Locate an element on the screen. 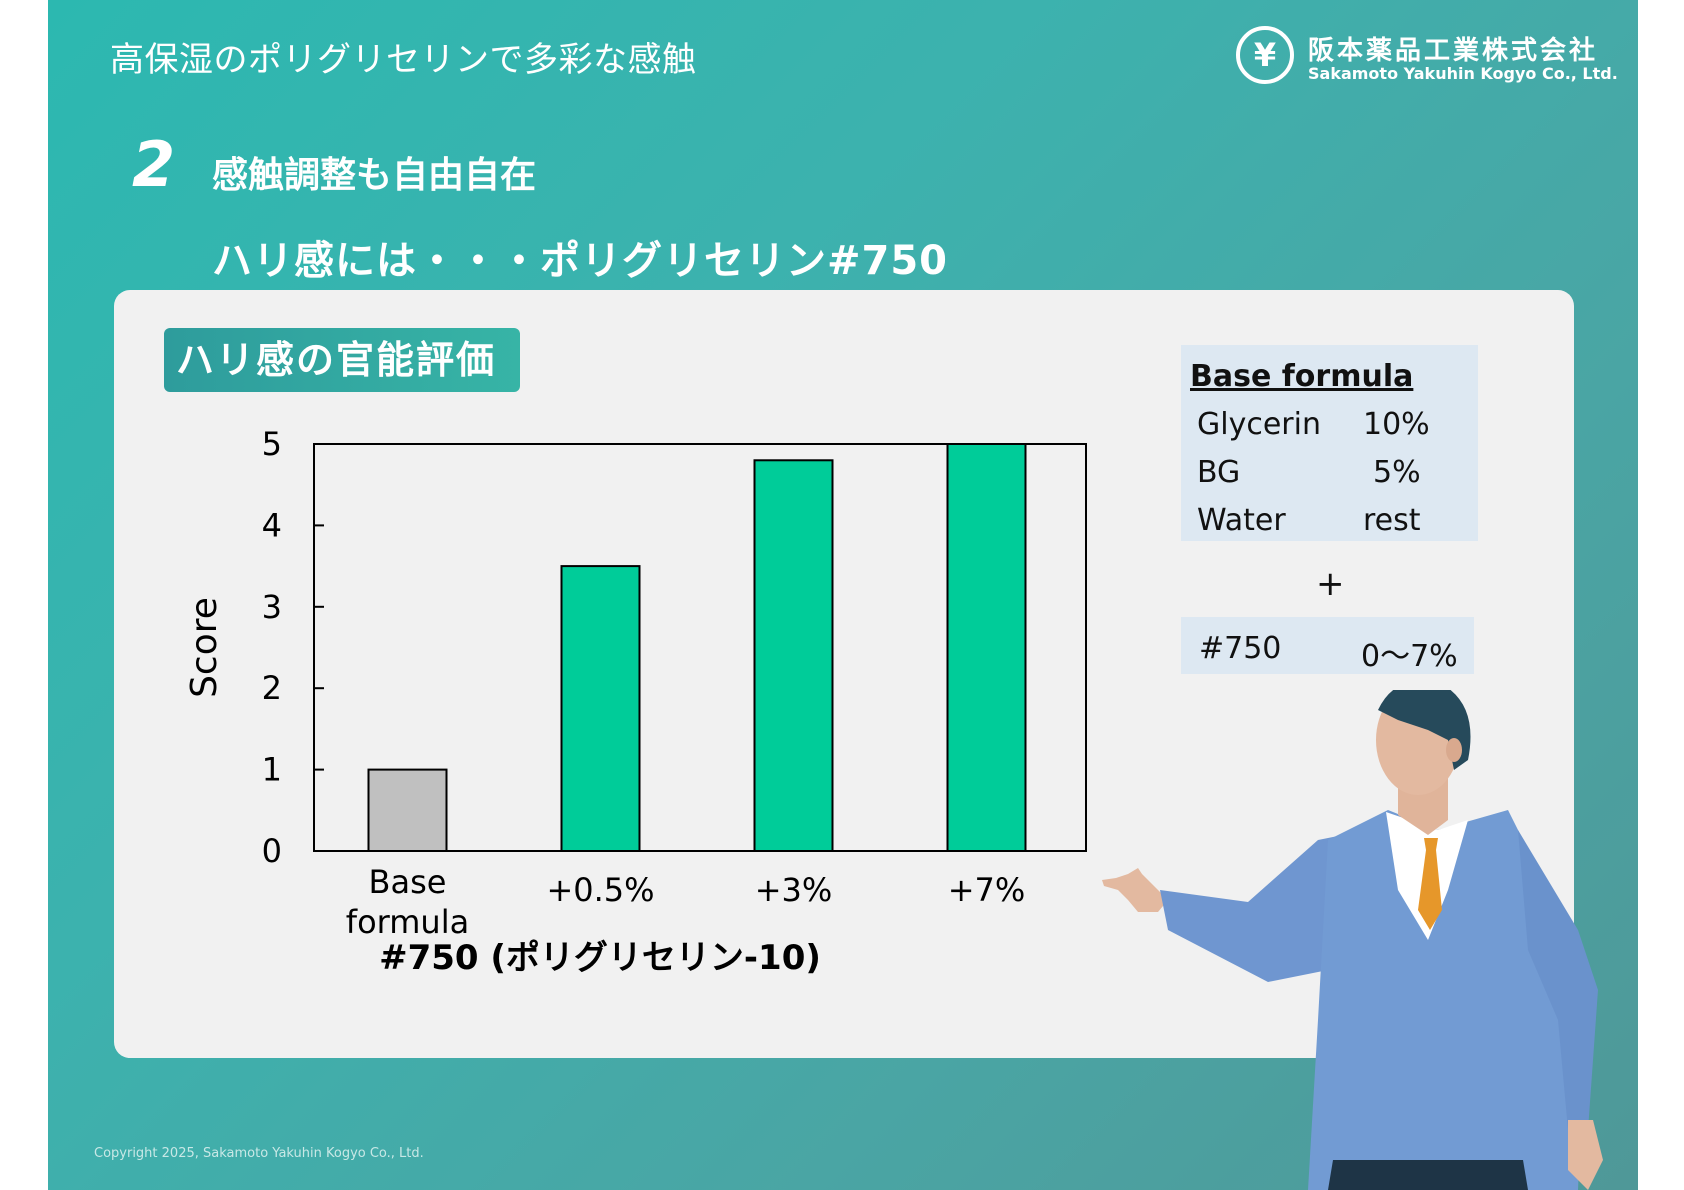 This screenshot has height=1190, width=1684. presenter-hair is located at coordinates (1424, 730).